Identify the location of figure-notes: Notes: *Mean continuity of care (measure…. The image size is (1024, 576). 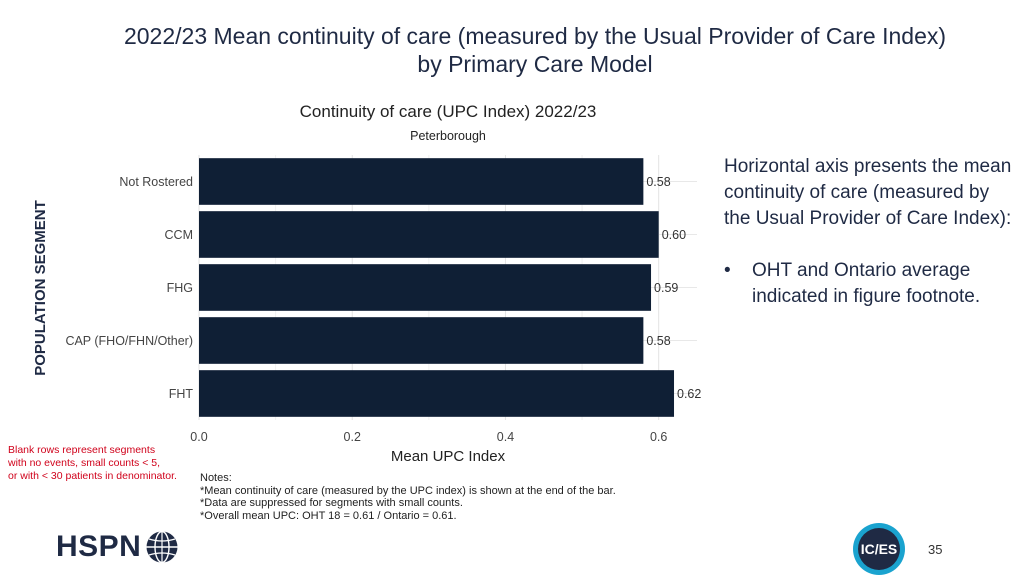
(460, 497).